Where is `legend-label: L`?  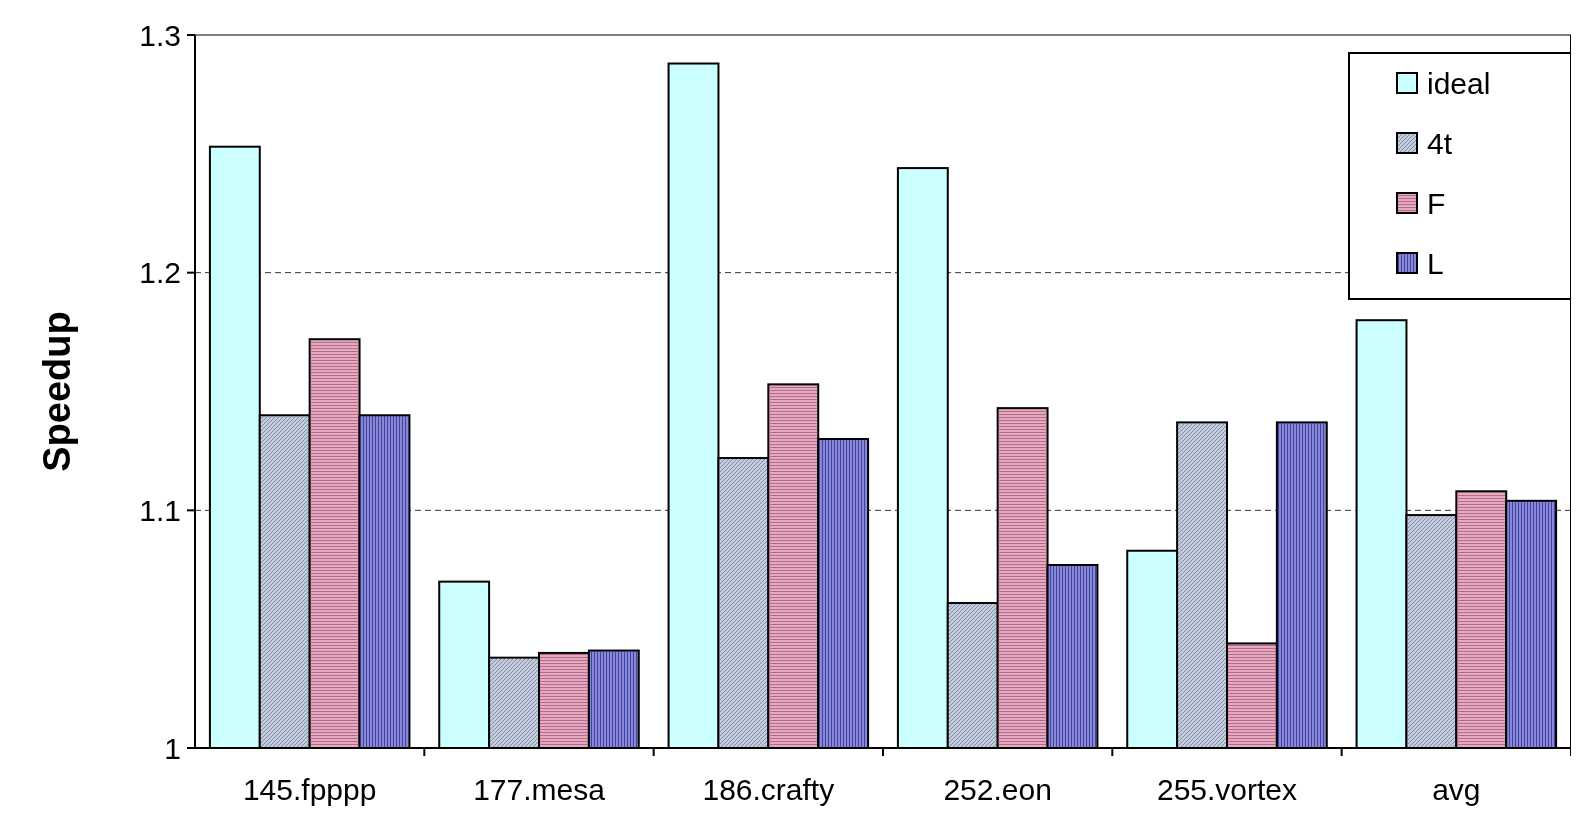 legend-label: L is located at coordinates (1435, 263).